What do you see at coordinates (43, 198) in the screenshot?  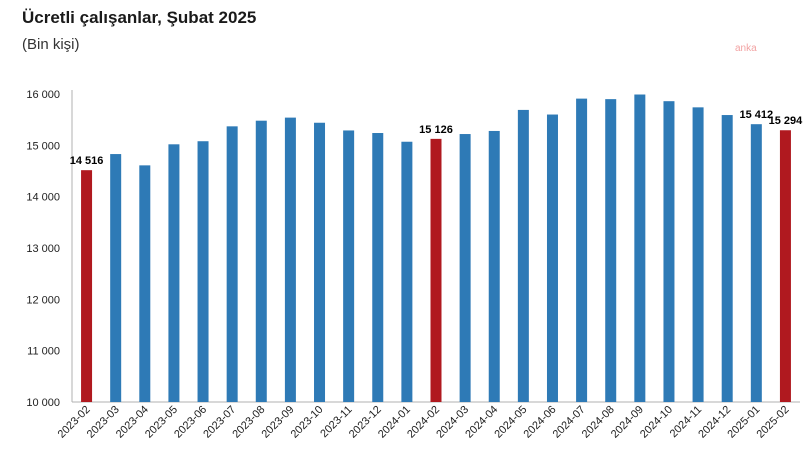 I see `y-tick-label: 14 000` at bounding box center [43, 198].